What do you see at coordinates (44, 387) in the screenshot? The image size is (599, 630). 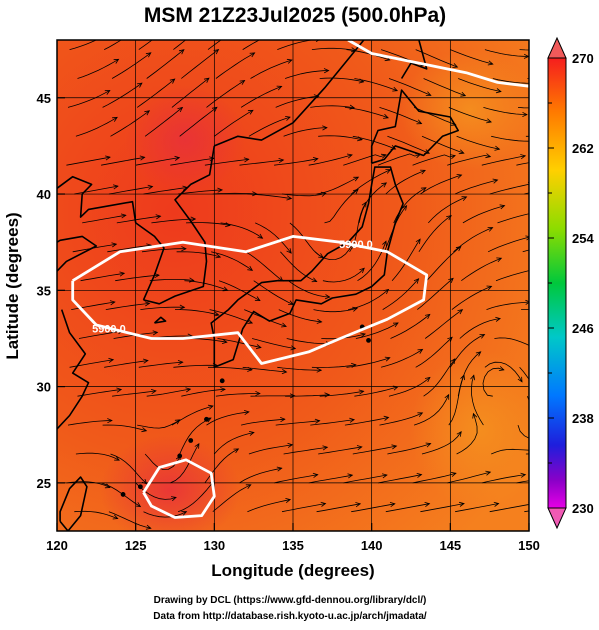 I see `y-tick-label: 30` at bounding box center [44, 387].